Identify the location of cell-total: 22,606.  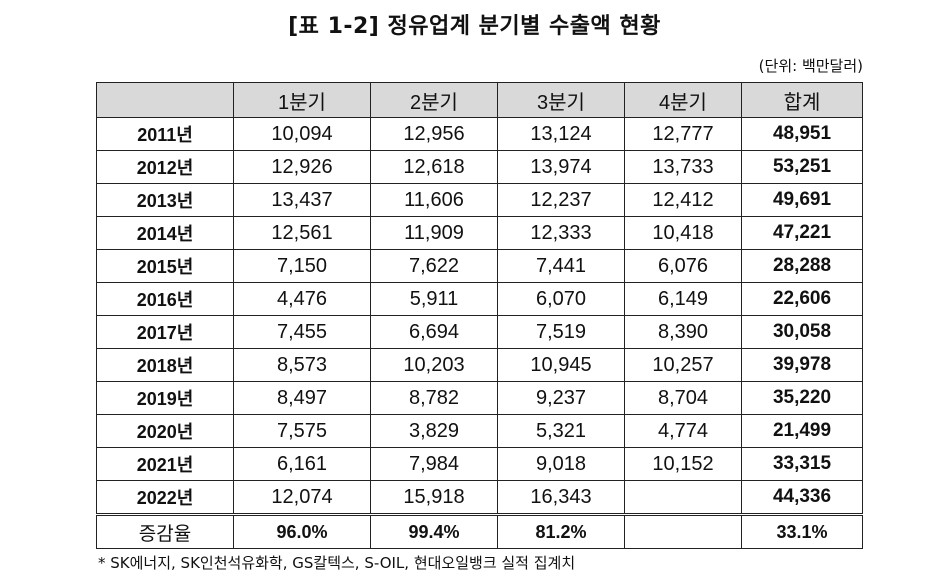
(802, 299).